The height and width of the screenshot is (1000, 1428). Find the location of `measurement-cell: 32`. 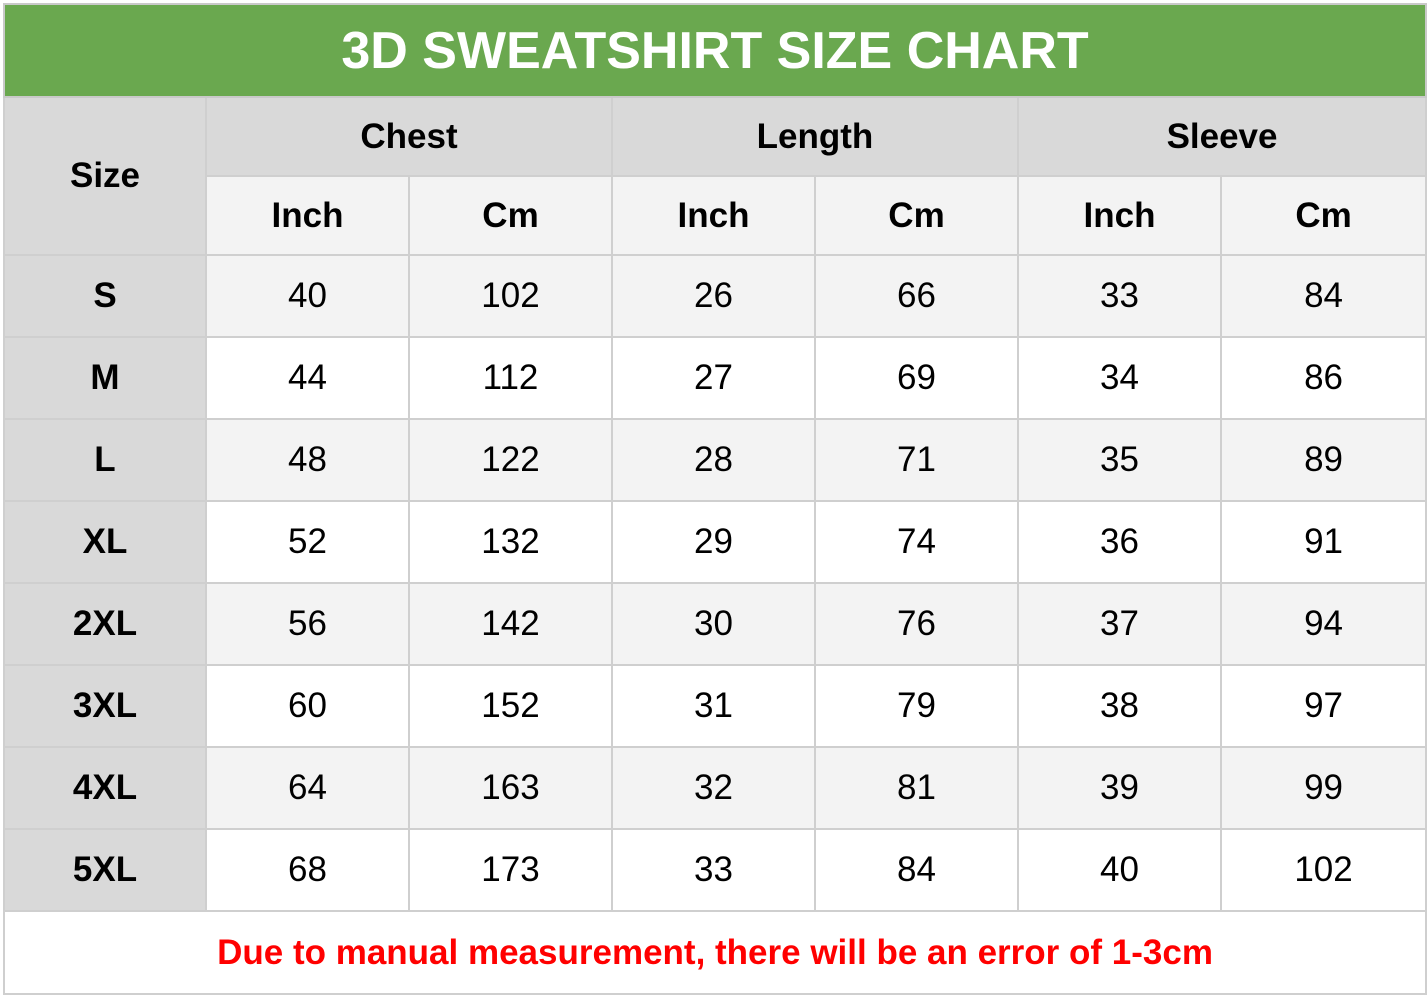

measurement-cell: 32 is located at coordinates (713, 788).